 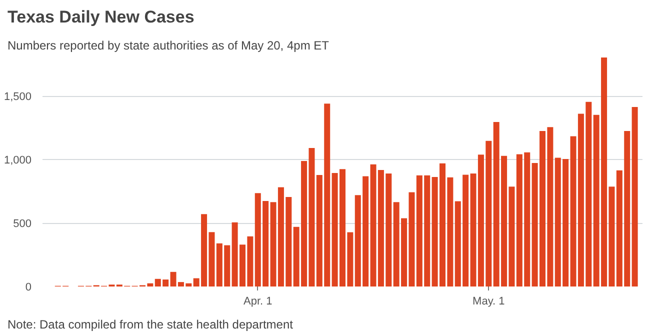 I want to click on y-tick-label: 1,500, so click(x=18, y=97).